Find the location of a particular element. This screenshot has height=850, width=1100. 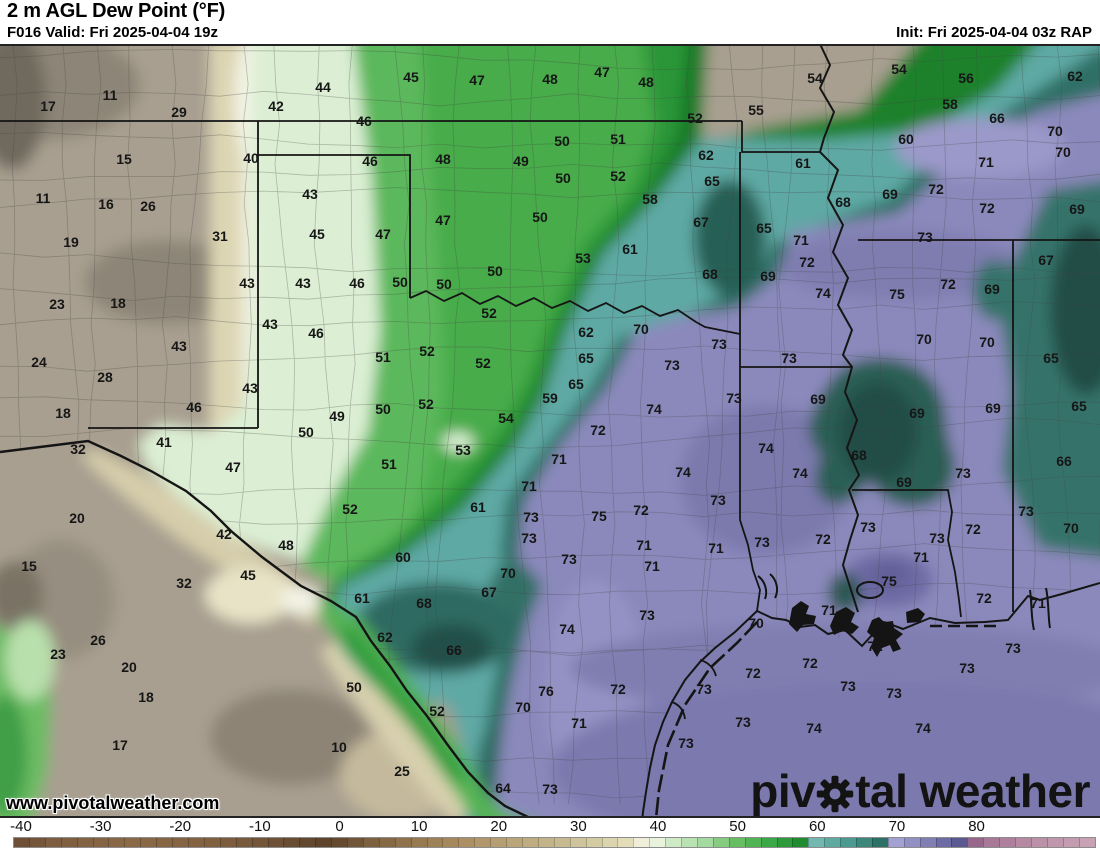

colorbar-tick: 50 is located at coordinates (737, 826).